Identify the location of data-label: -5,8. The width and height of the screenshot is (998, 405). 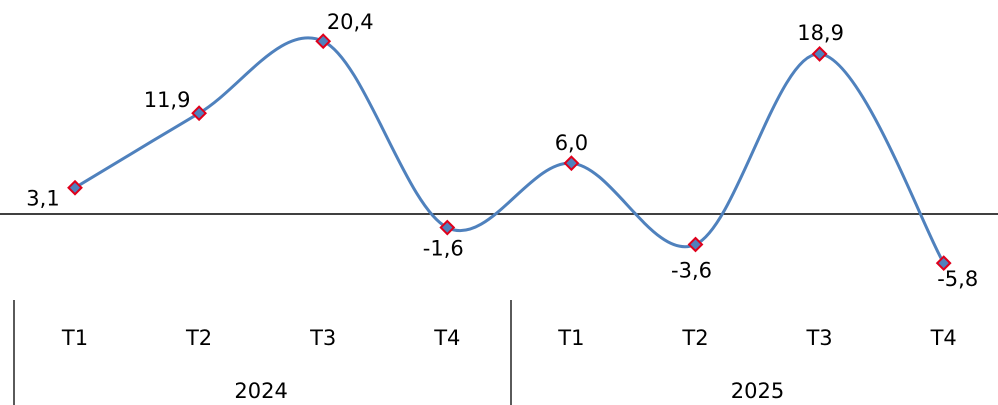
(957, 279).